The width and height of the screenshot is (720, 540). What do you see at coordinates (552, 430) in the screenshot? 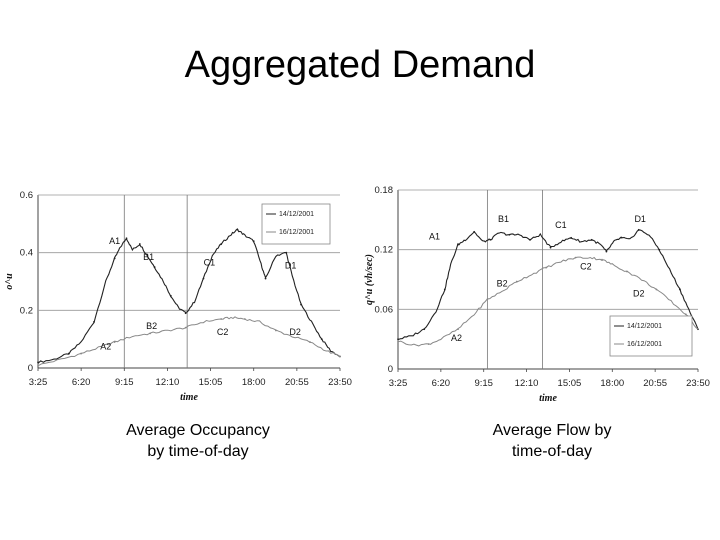
I see `flow-caption-line-1: Average Flow by` at bounding box center [552, 430].